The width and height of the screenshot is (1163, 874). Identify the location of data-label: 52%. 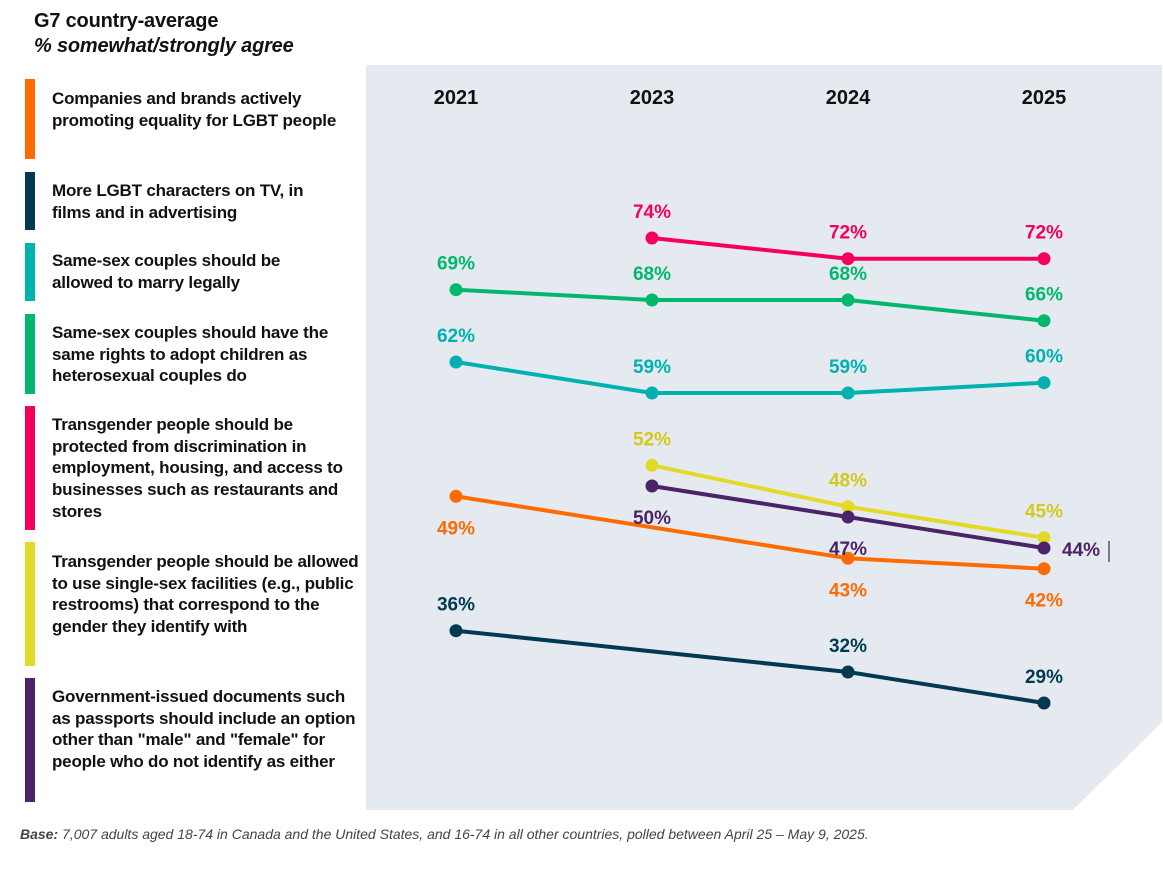
(652, 439).